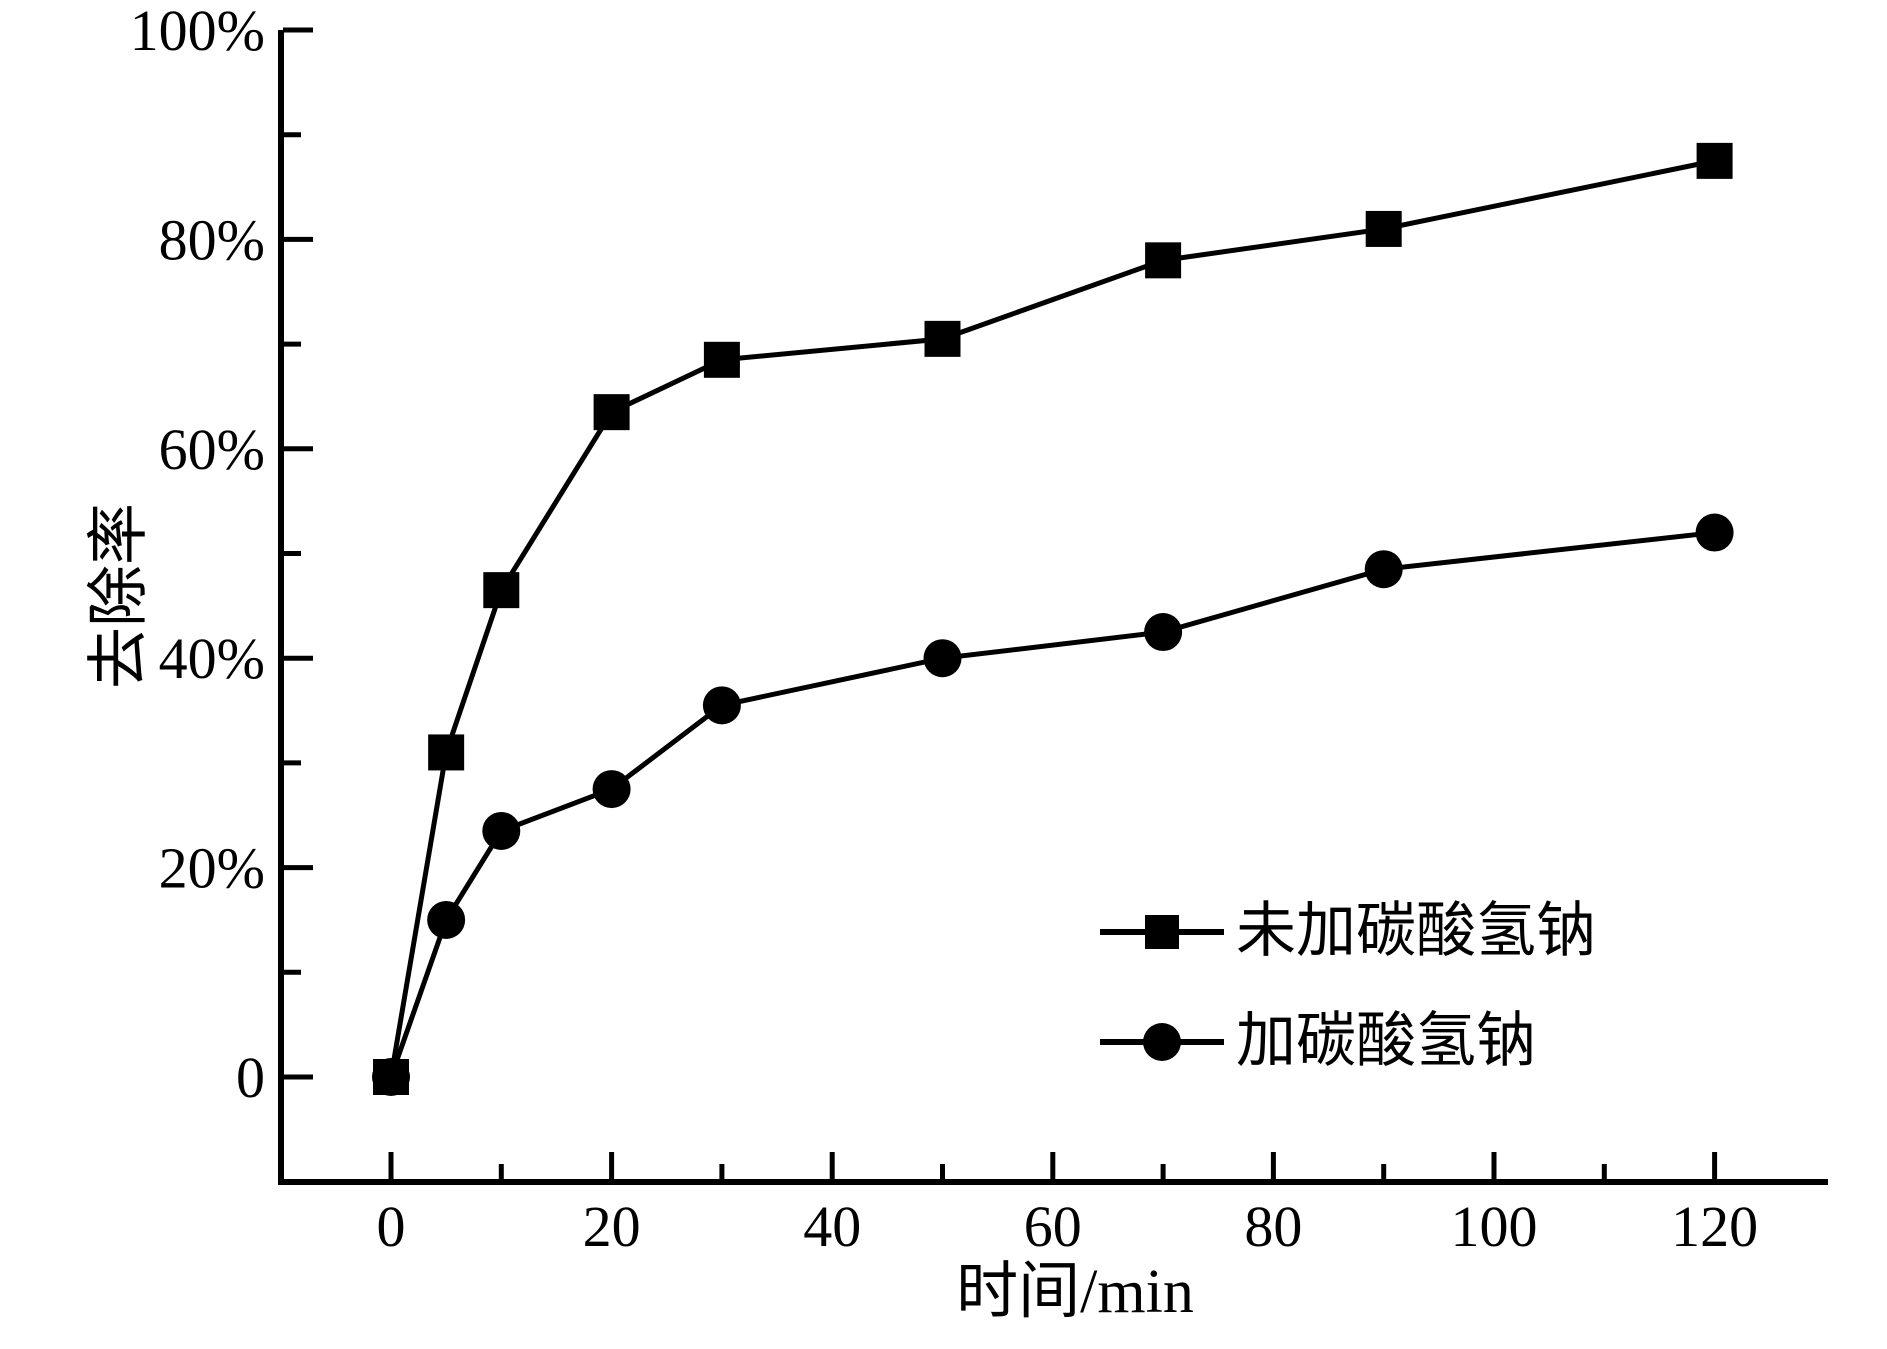  What do you see at coordinates (212, 239) in the screenshot?
I see `y-tick-label: 80%` at bounding box center [212, 239].